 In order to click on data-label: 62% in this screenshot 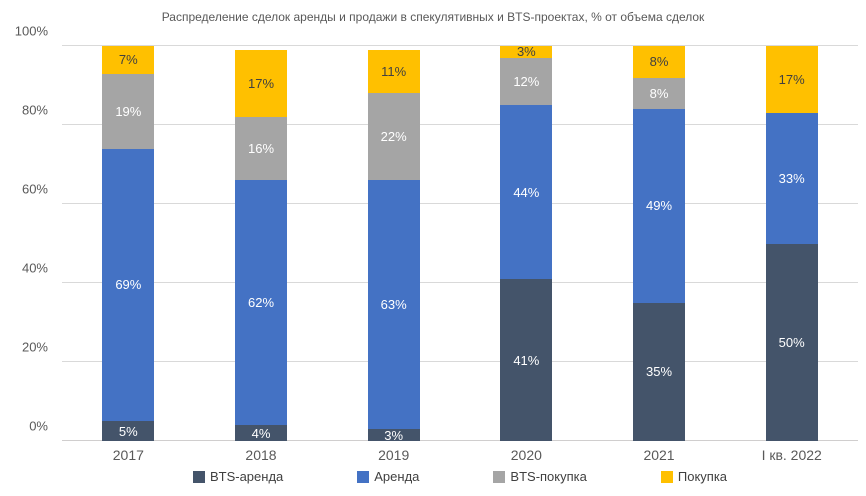, I will do `click(261, 303)`.